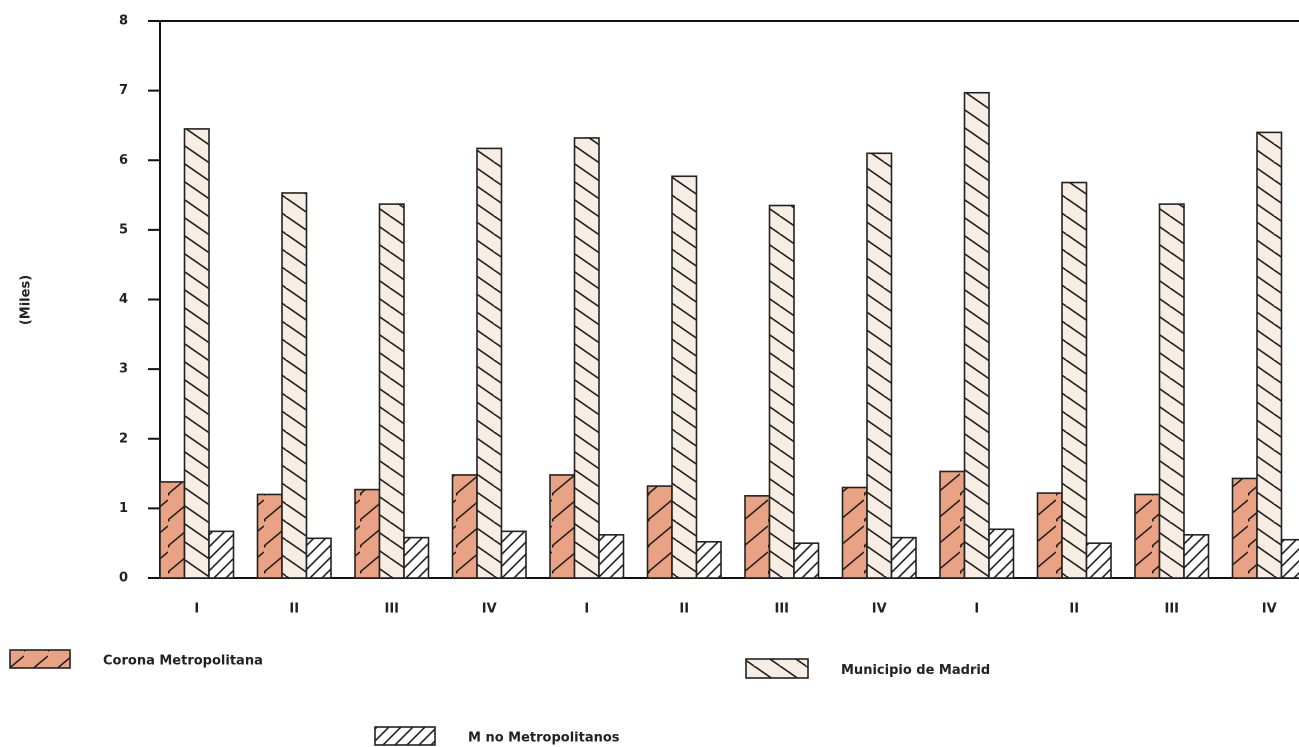  I want to click on legend-label: Municipio de Madrid, so click(915, 670).